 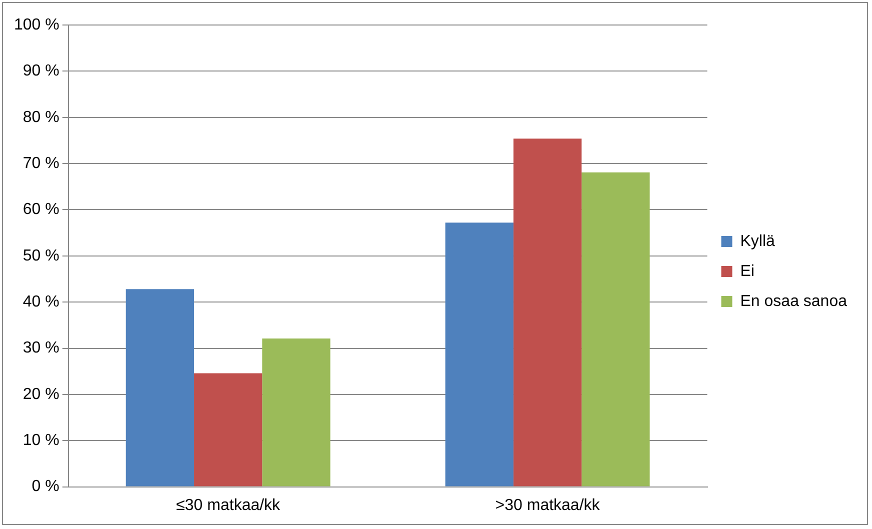 I want to click on y-tick-label: 0 %, so click(x=46, y=487).